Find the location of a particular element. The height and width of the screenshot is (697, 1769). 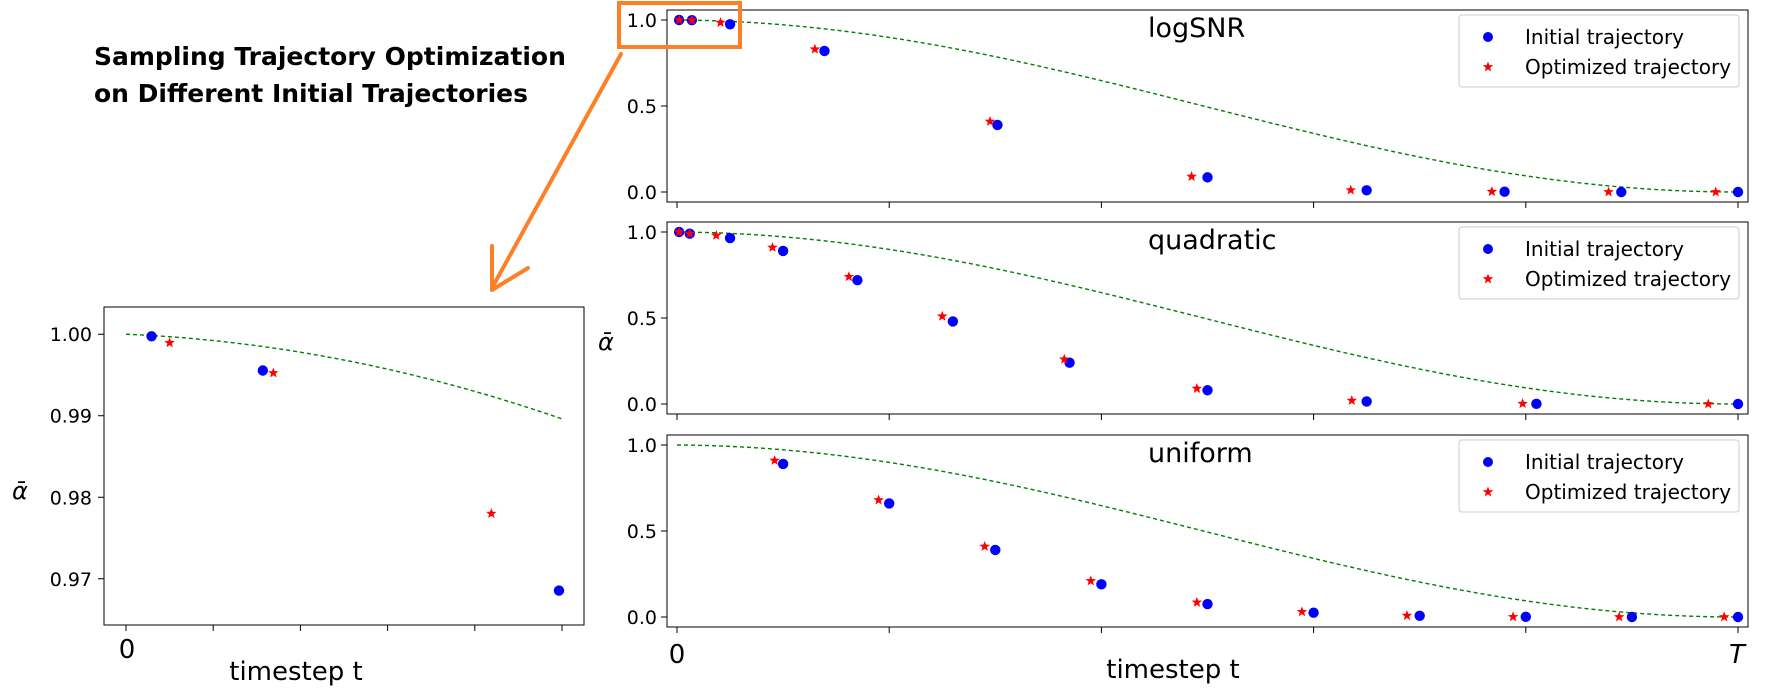

y-tick-label: 0.99 is located at coordinates (71, 417).